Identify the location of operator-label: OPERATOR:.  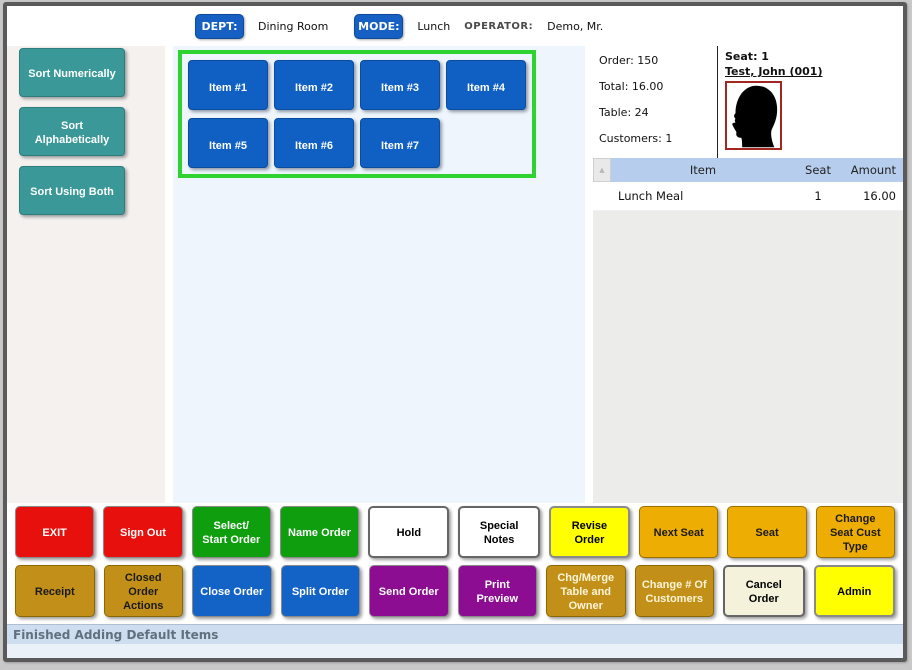
(499, 26).